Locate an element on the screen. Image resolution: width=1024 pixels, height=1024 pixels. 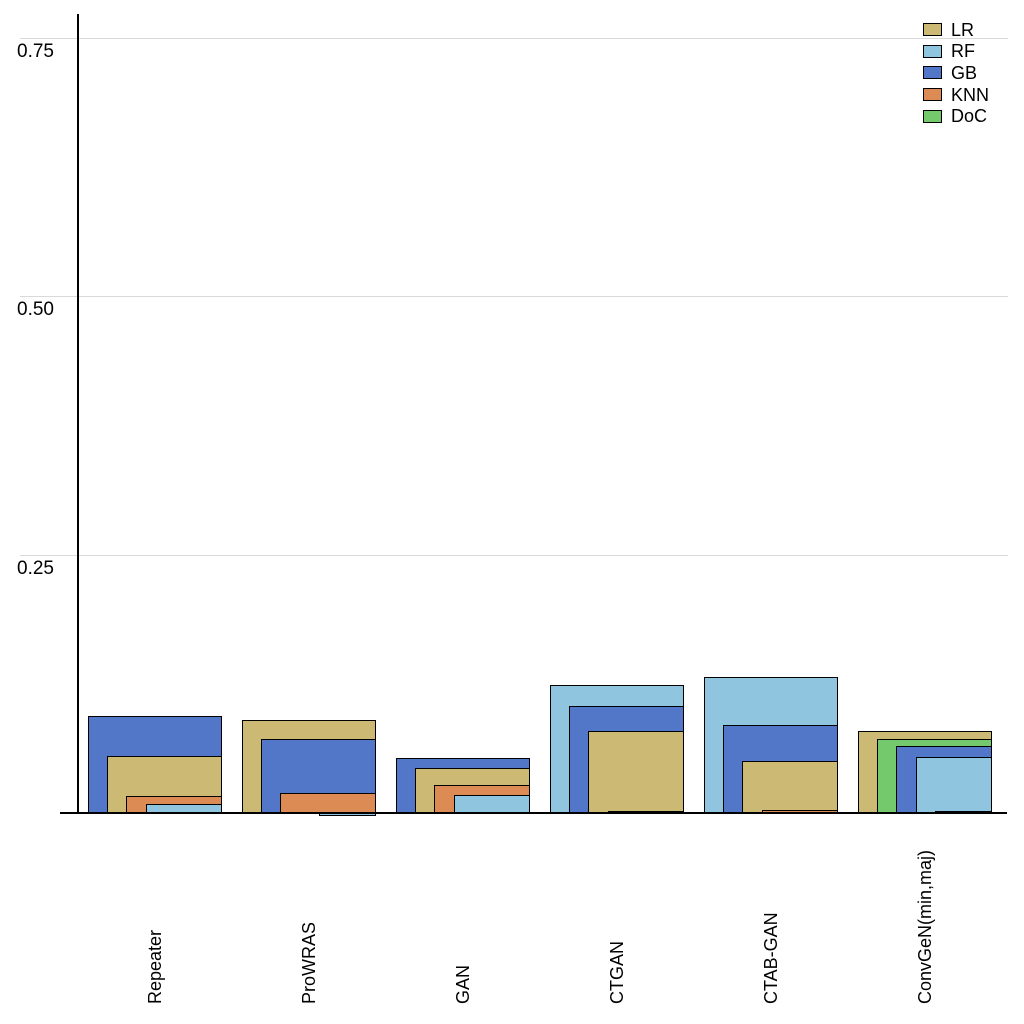
legend-row-DoC: DoC is located at coordinates (956, 116).